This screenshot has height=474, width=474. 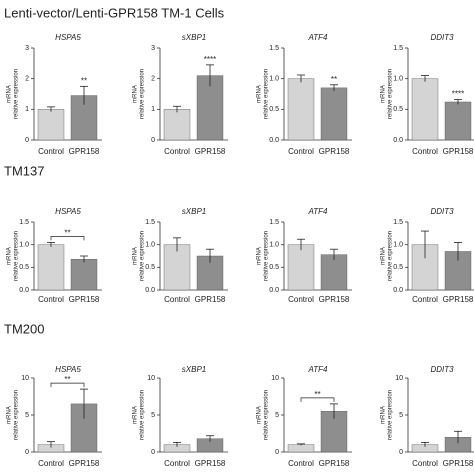 What do you see at coordinates (114, 12) in the screenshot?
I see `figure-title: Lenti-vector/Lenti-GPR158 TM-1 Cells` at bounding box center [114, 12].